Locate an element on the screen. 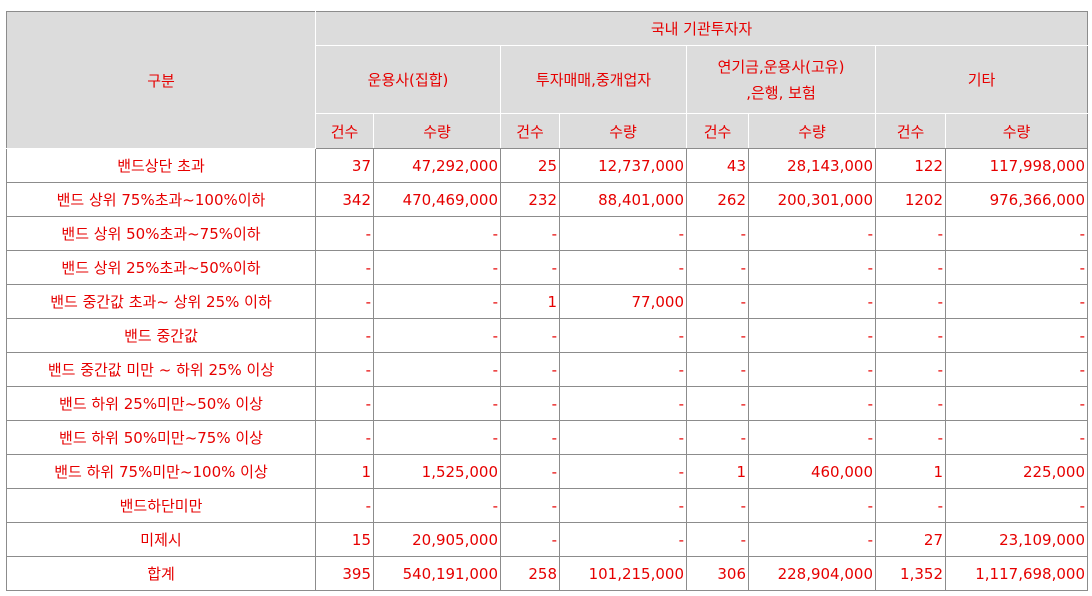 The height and width of the screenshot is (596, 1092). quantity-cell: 20,905,000 is located at coordinates (437, 539).